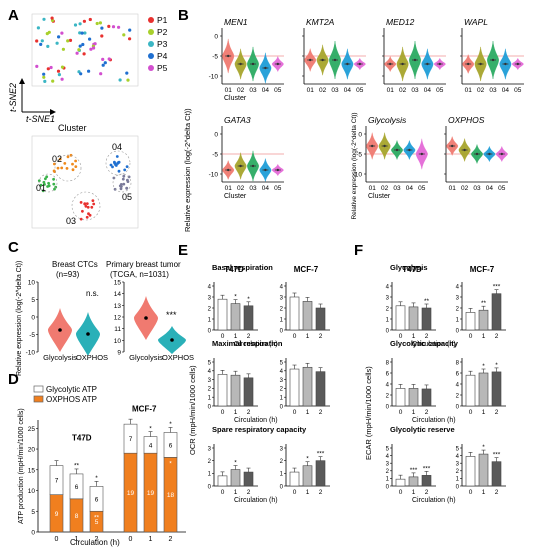 Image resolution: width=533 pixels, height=550 pixels. Describe the element at coordinates (171, 495) in the screenshot. I see `d-oxphos-value: 18` at that location.